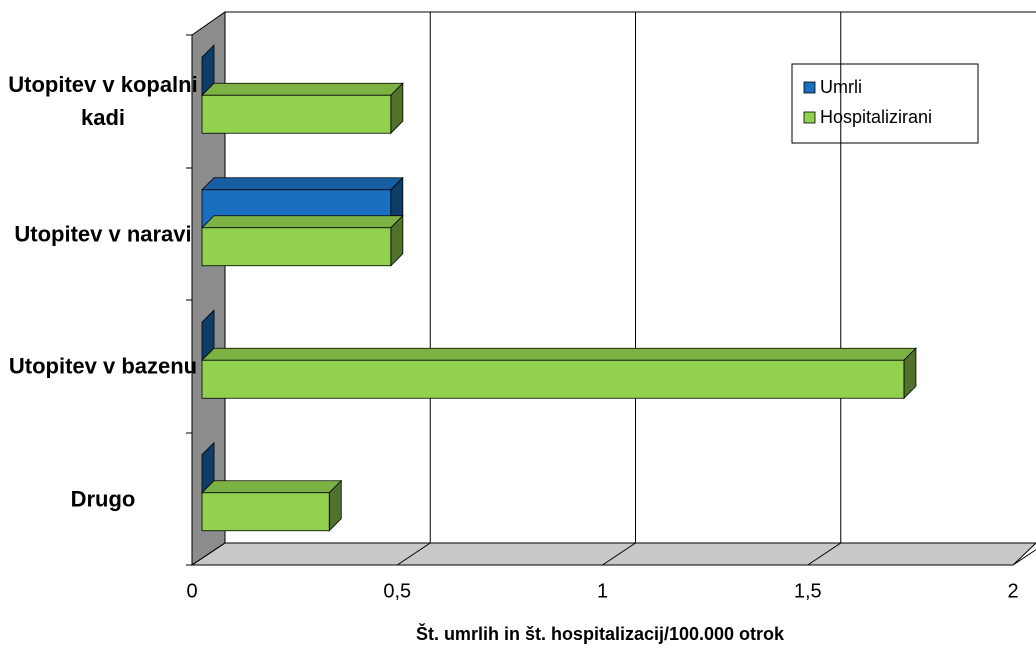 Image resolution: width=1036 pixels, height=649 pixels. Describe the element at coordinates (103, 101) in the screenshot. I see `category-label: Utopitev v kopalni kadi` at that location.